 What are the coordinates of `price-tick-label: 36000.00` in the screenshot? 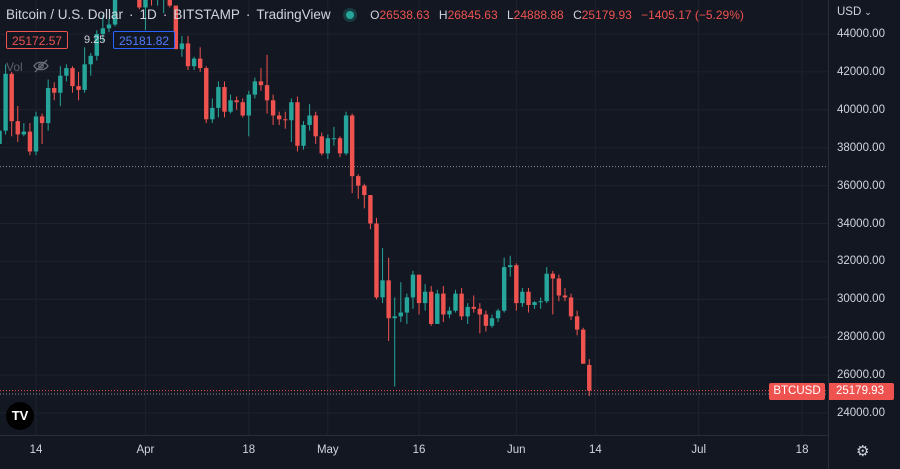 It's located at (861, 185).